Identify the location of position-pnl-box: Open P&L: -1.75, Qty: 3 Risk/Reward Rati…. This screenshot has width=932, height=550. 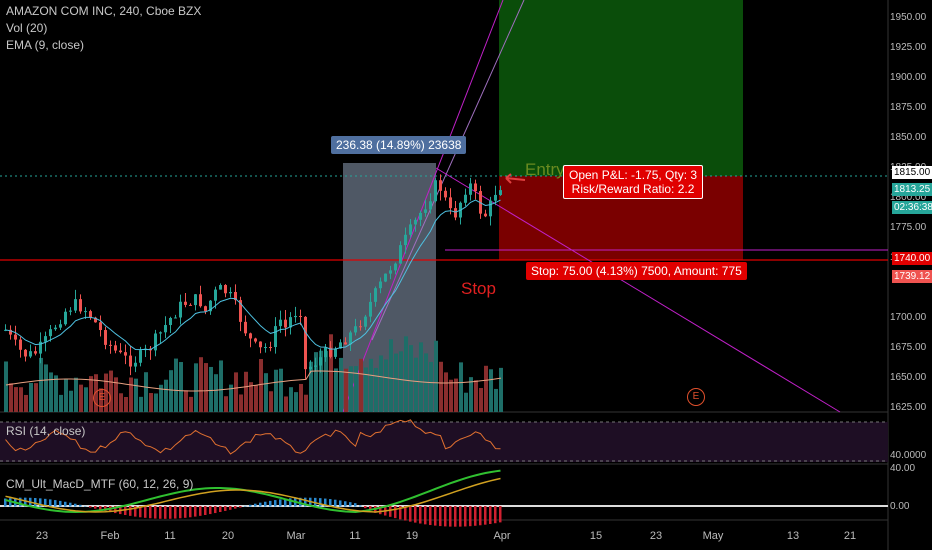
(633, 182).